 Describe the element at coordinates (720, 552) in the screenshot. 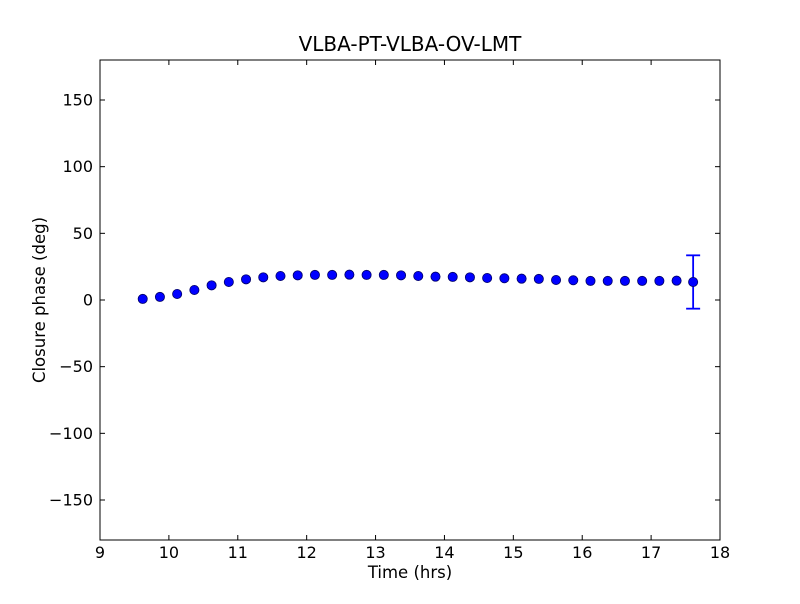

I see `x-tick-label: 18` at that location.